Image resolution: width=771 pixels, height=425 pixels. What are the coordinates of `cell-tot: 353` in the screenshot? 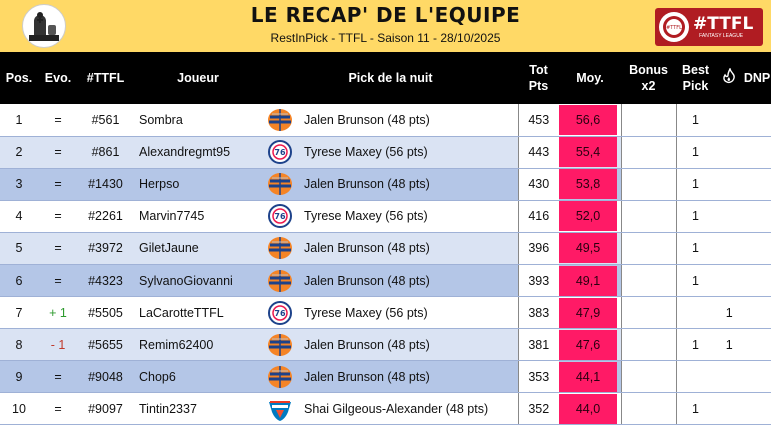 It's located at (538, 377).